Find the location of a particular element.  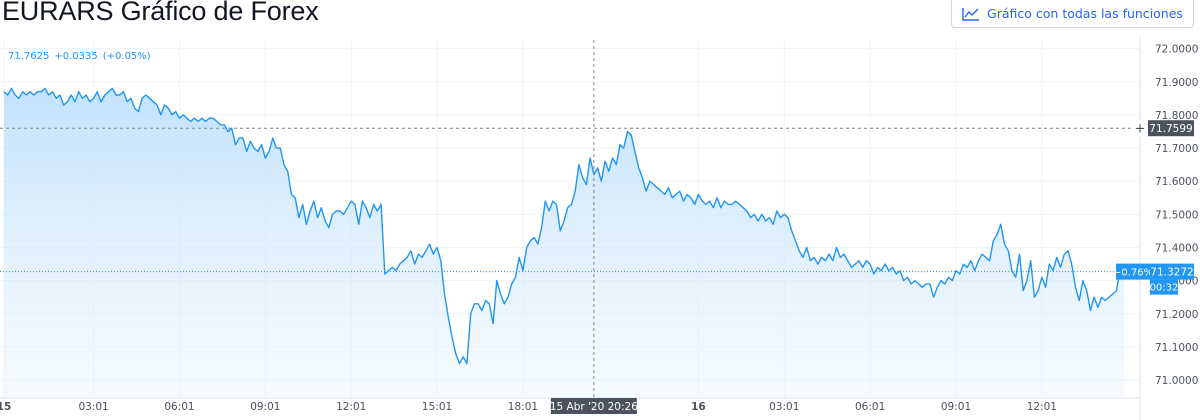

price-tick-label: 71.5000 is located at coordinates (1176, 215).